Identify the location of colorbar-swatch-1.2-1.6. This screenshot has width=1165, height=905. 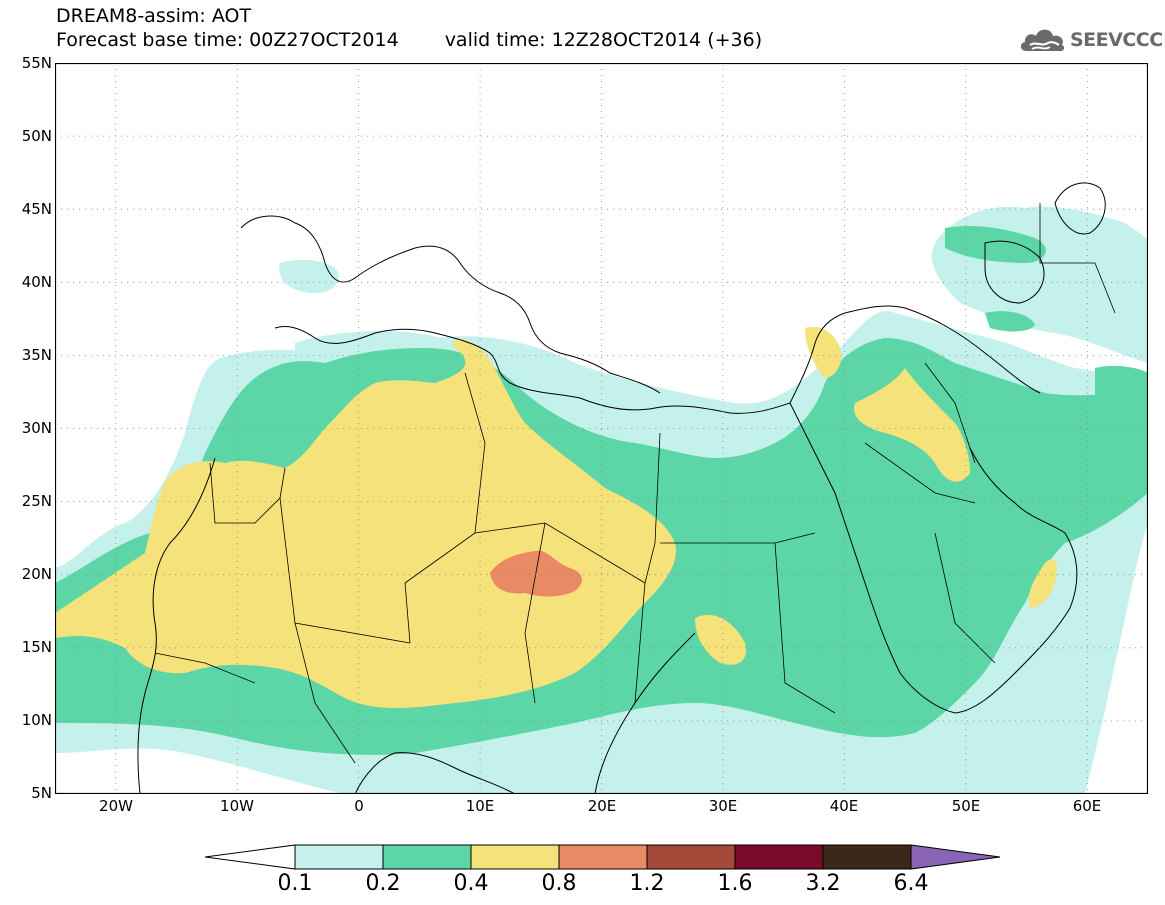
(691, 857).